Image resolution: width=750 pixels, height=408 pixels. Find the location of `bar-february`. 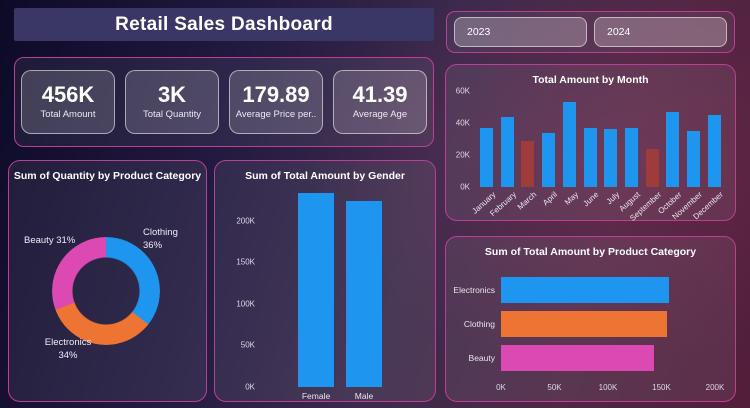

bar-february is located at coordinates (507, 151).